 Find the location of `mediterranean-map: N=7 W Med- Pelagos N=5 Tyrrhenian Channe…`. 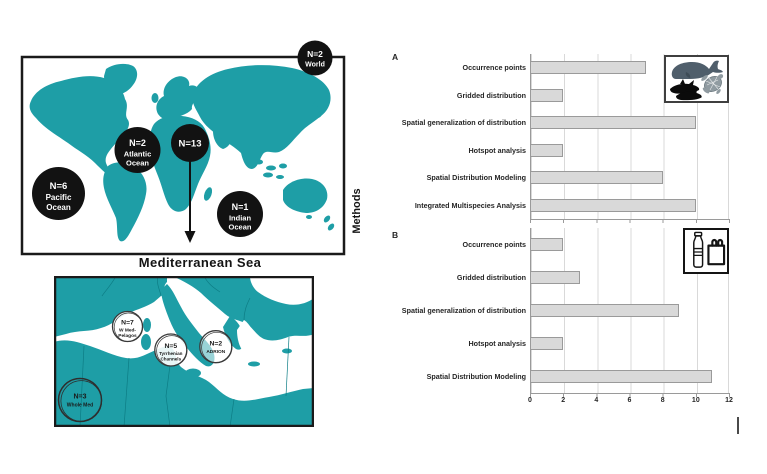

mediterranean-map: N=7 W Med- Pelagos N=5 Tyrrhenian Channe… is located at coordinates (184, 351).